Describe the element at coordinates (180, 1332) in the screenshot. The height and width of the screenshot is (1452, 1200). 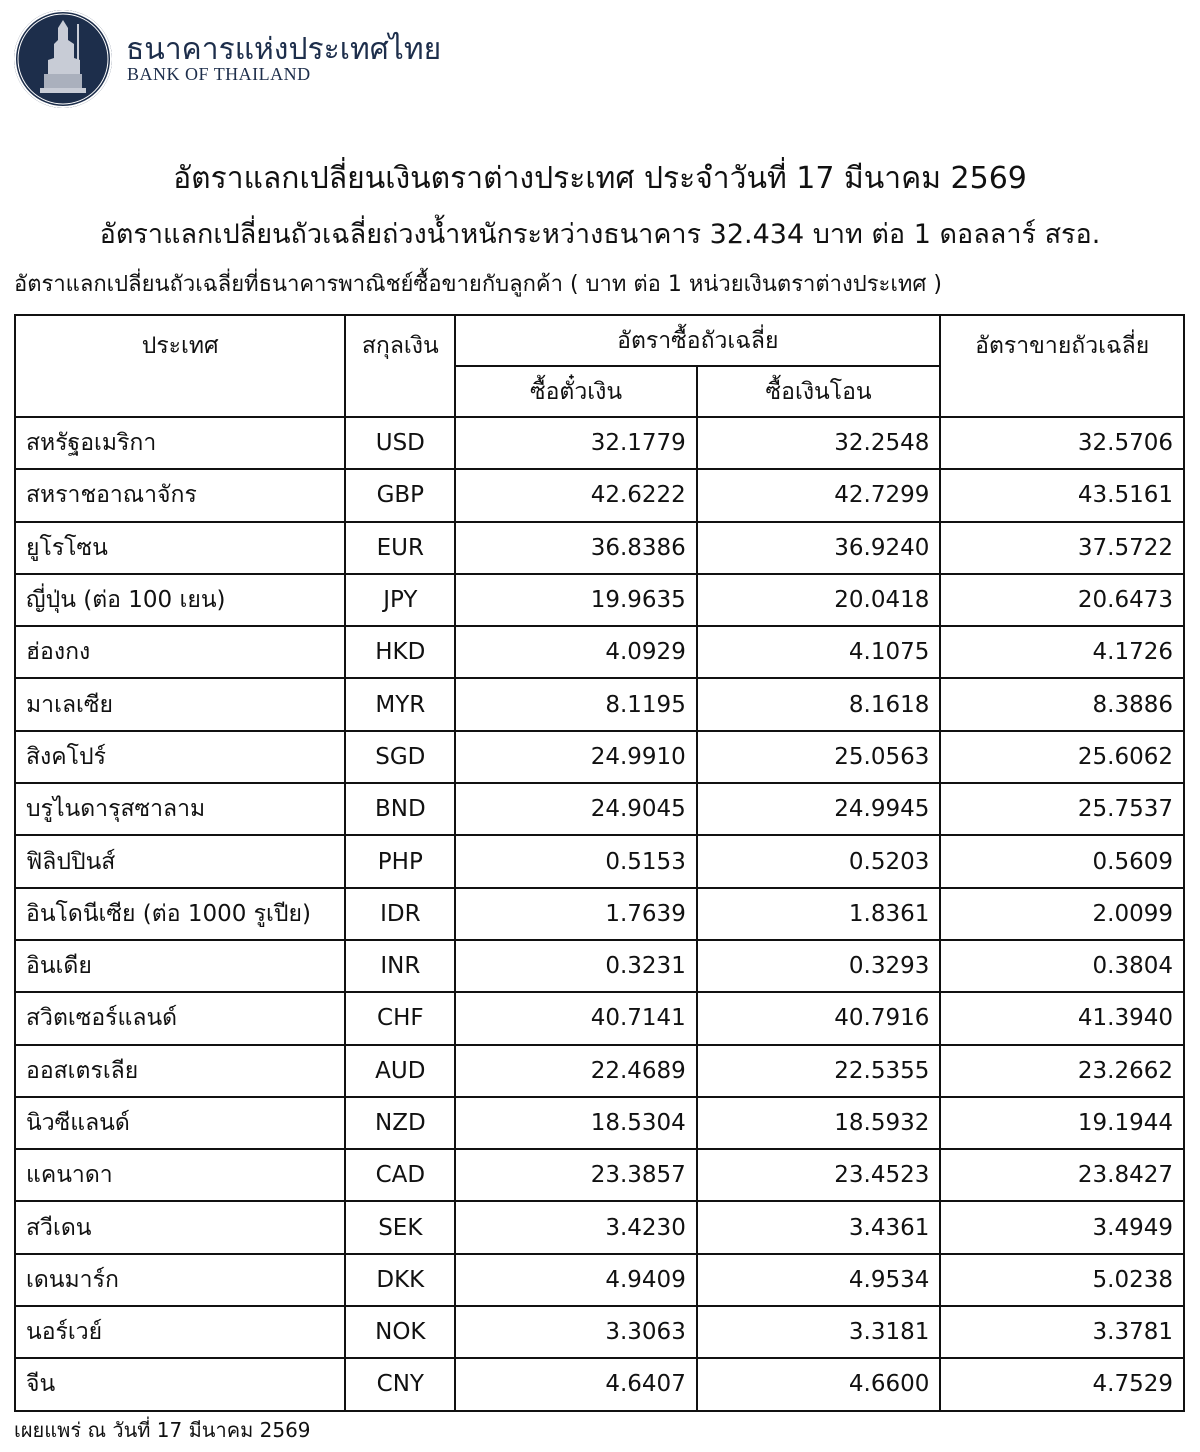
I see `country-cell: นอร์เวย์` at that location.